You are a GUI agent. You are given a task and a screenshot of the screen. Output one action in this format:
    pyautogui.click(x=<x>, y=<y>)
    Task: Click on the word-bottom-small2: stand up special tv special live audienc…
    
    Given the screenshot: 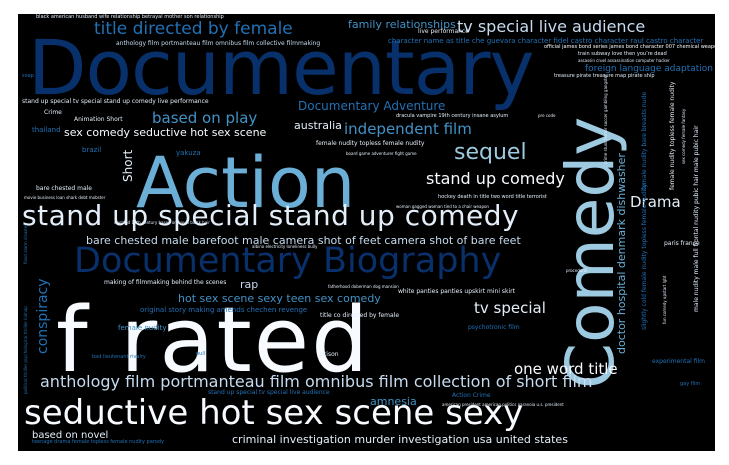 What is the action you would take?
    pyautogui.click(x=269, y=392)
    